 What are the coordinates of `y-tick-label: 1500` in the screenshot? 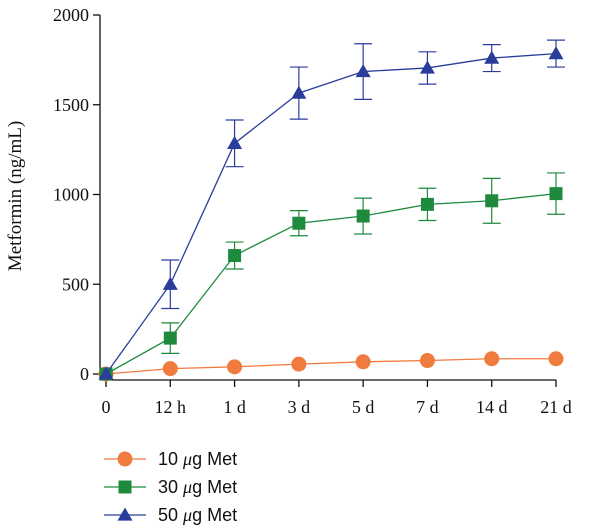 It's located at (71, 105).